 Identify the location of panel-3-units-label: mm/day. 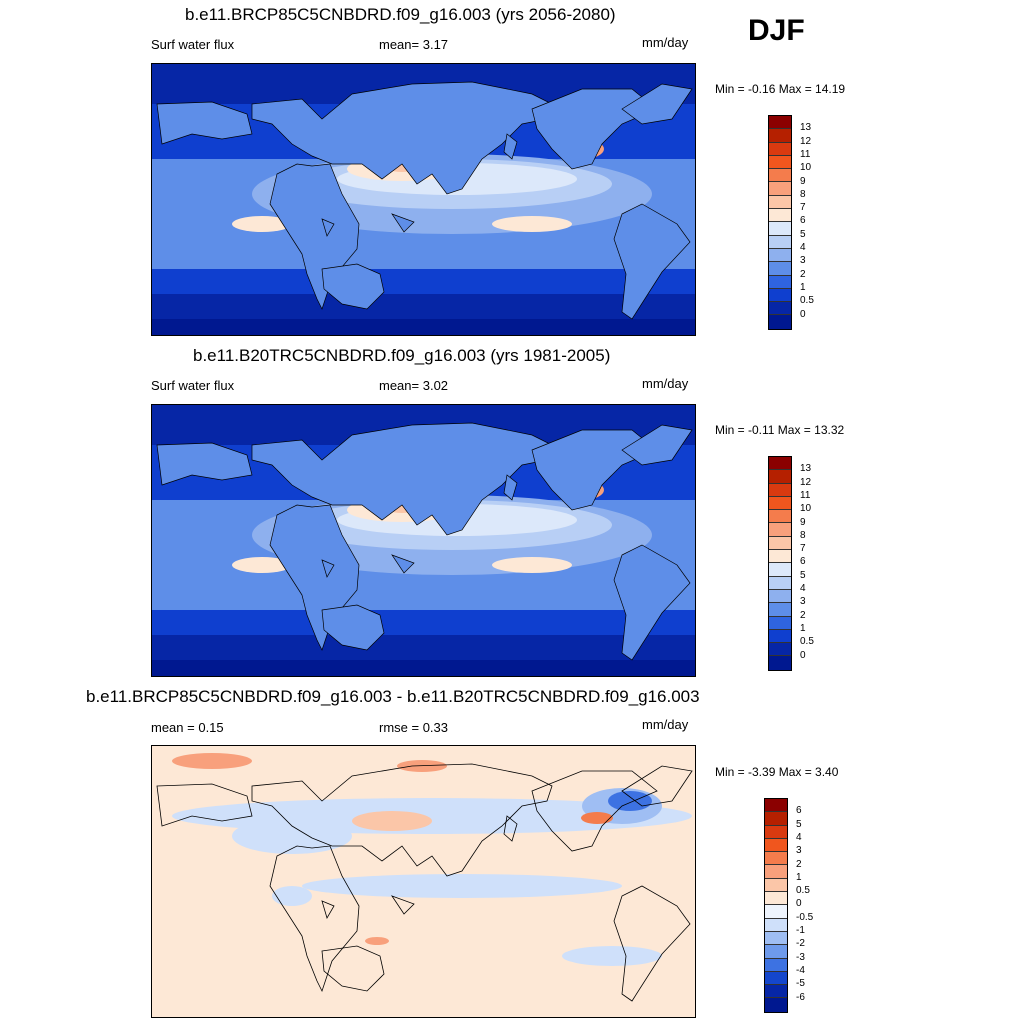
(665, 724).